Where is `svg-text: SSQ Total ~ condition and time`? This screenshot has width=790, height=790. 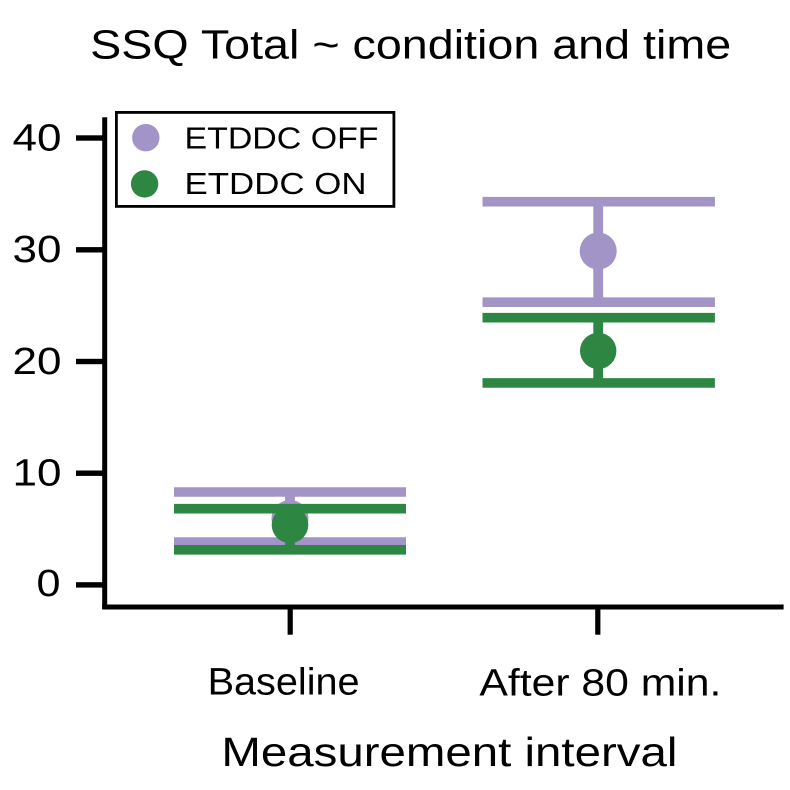
svg-text: SSQ Total ~ condition and time is located at coordinates (410, 44).